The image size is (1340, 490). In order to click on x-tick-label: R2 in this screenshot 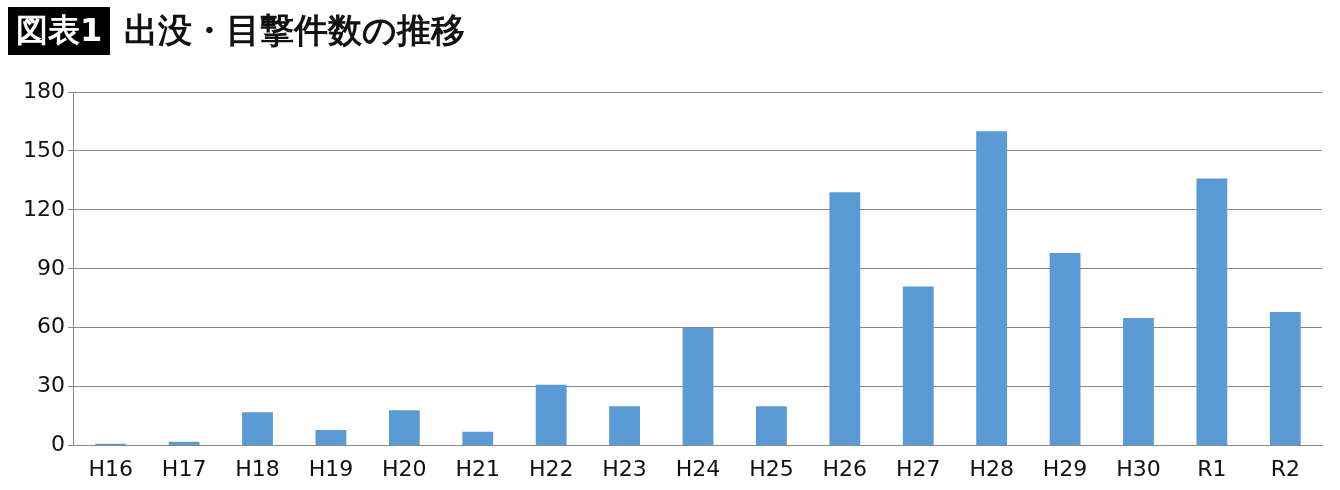, I will do `click(1285, 468)`.